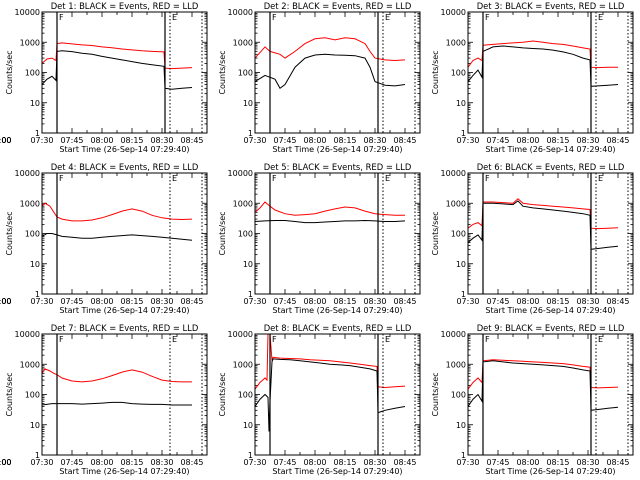  I want to click on chart-title: Det 9: BLACK = Events, RED = LLD, so click(551, 328).